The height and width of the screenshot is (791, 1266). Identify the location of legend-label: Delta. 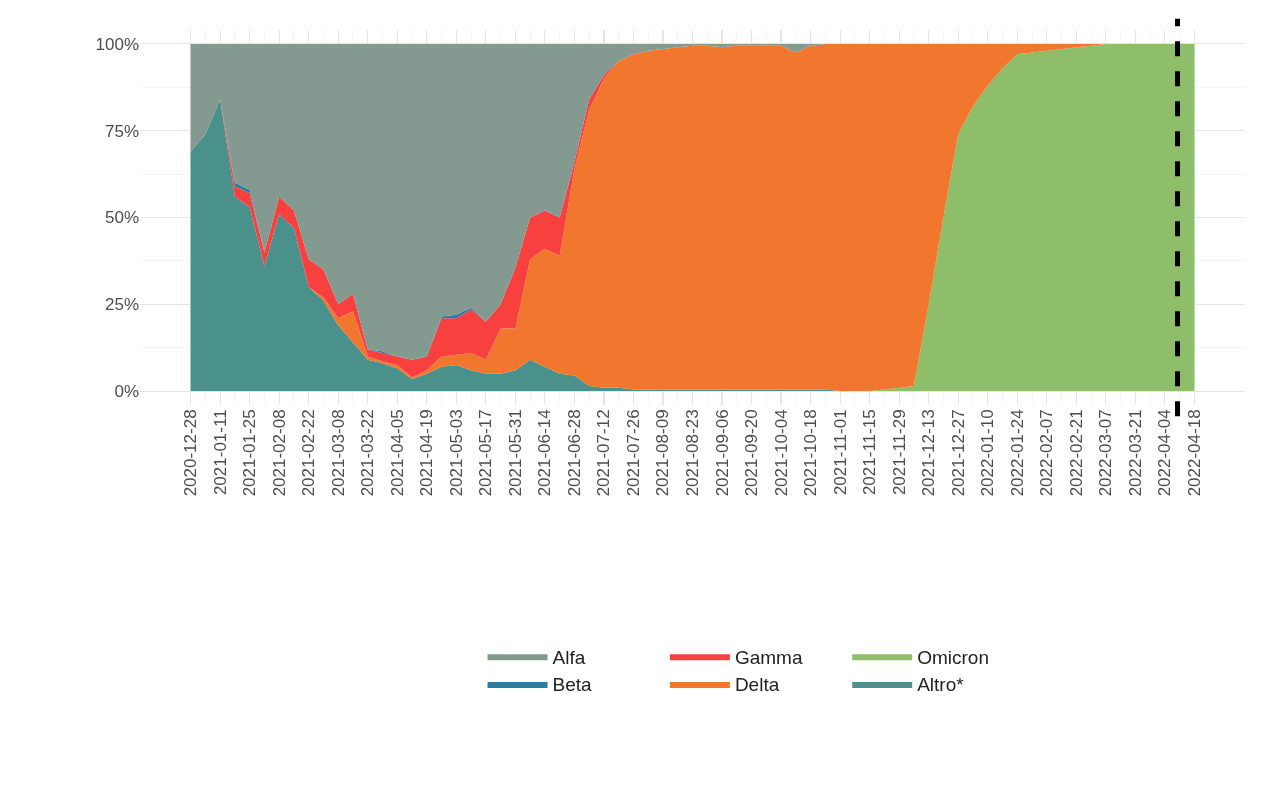
(757, 685).